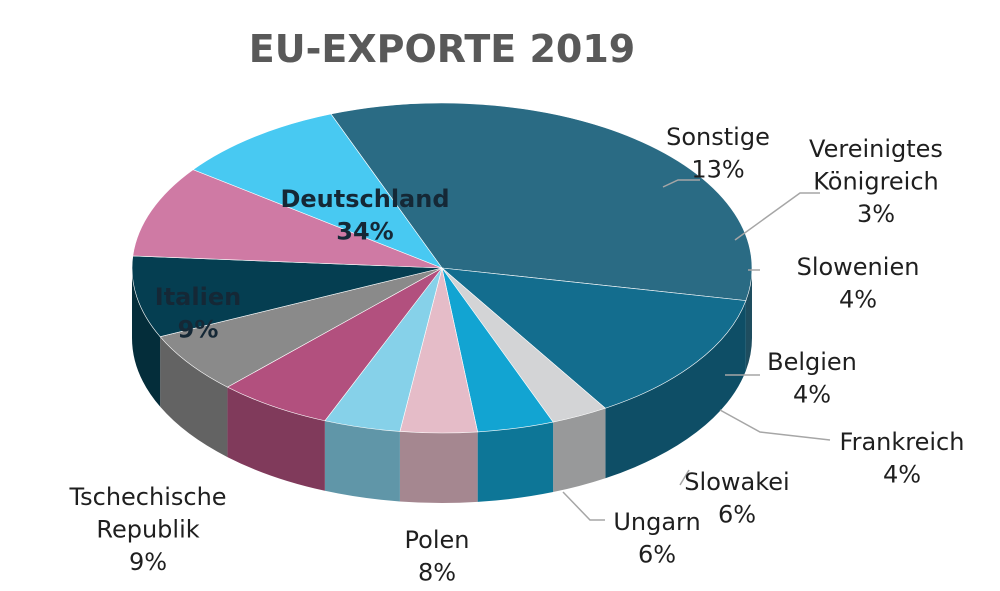 The width and height of the screenshot is (1000, 591). Describe the element at coordinates (437, 572) in the screenshot. I see `slice-value-label: 8%` at that location.